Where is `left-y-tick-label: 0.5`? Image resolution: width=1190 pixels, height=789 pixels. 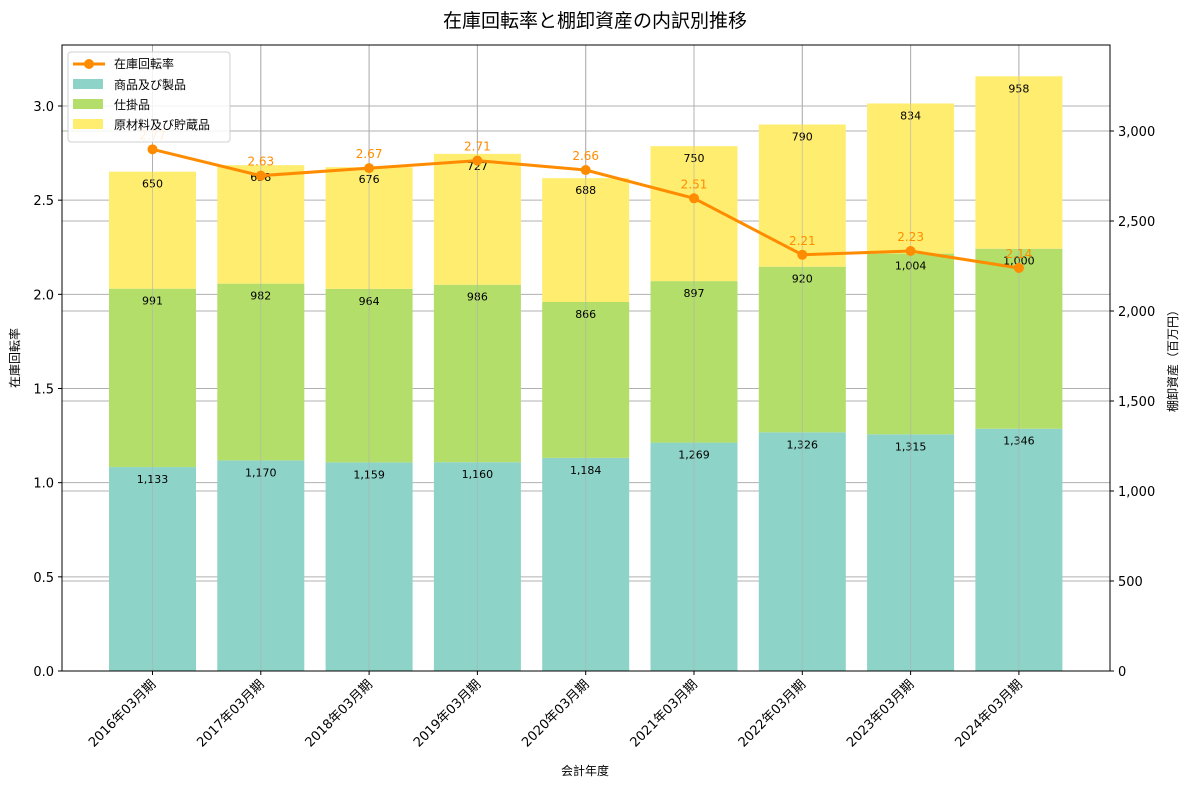 left-y-tick-label: 0.5 is located at coordinates (43, 578).